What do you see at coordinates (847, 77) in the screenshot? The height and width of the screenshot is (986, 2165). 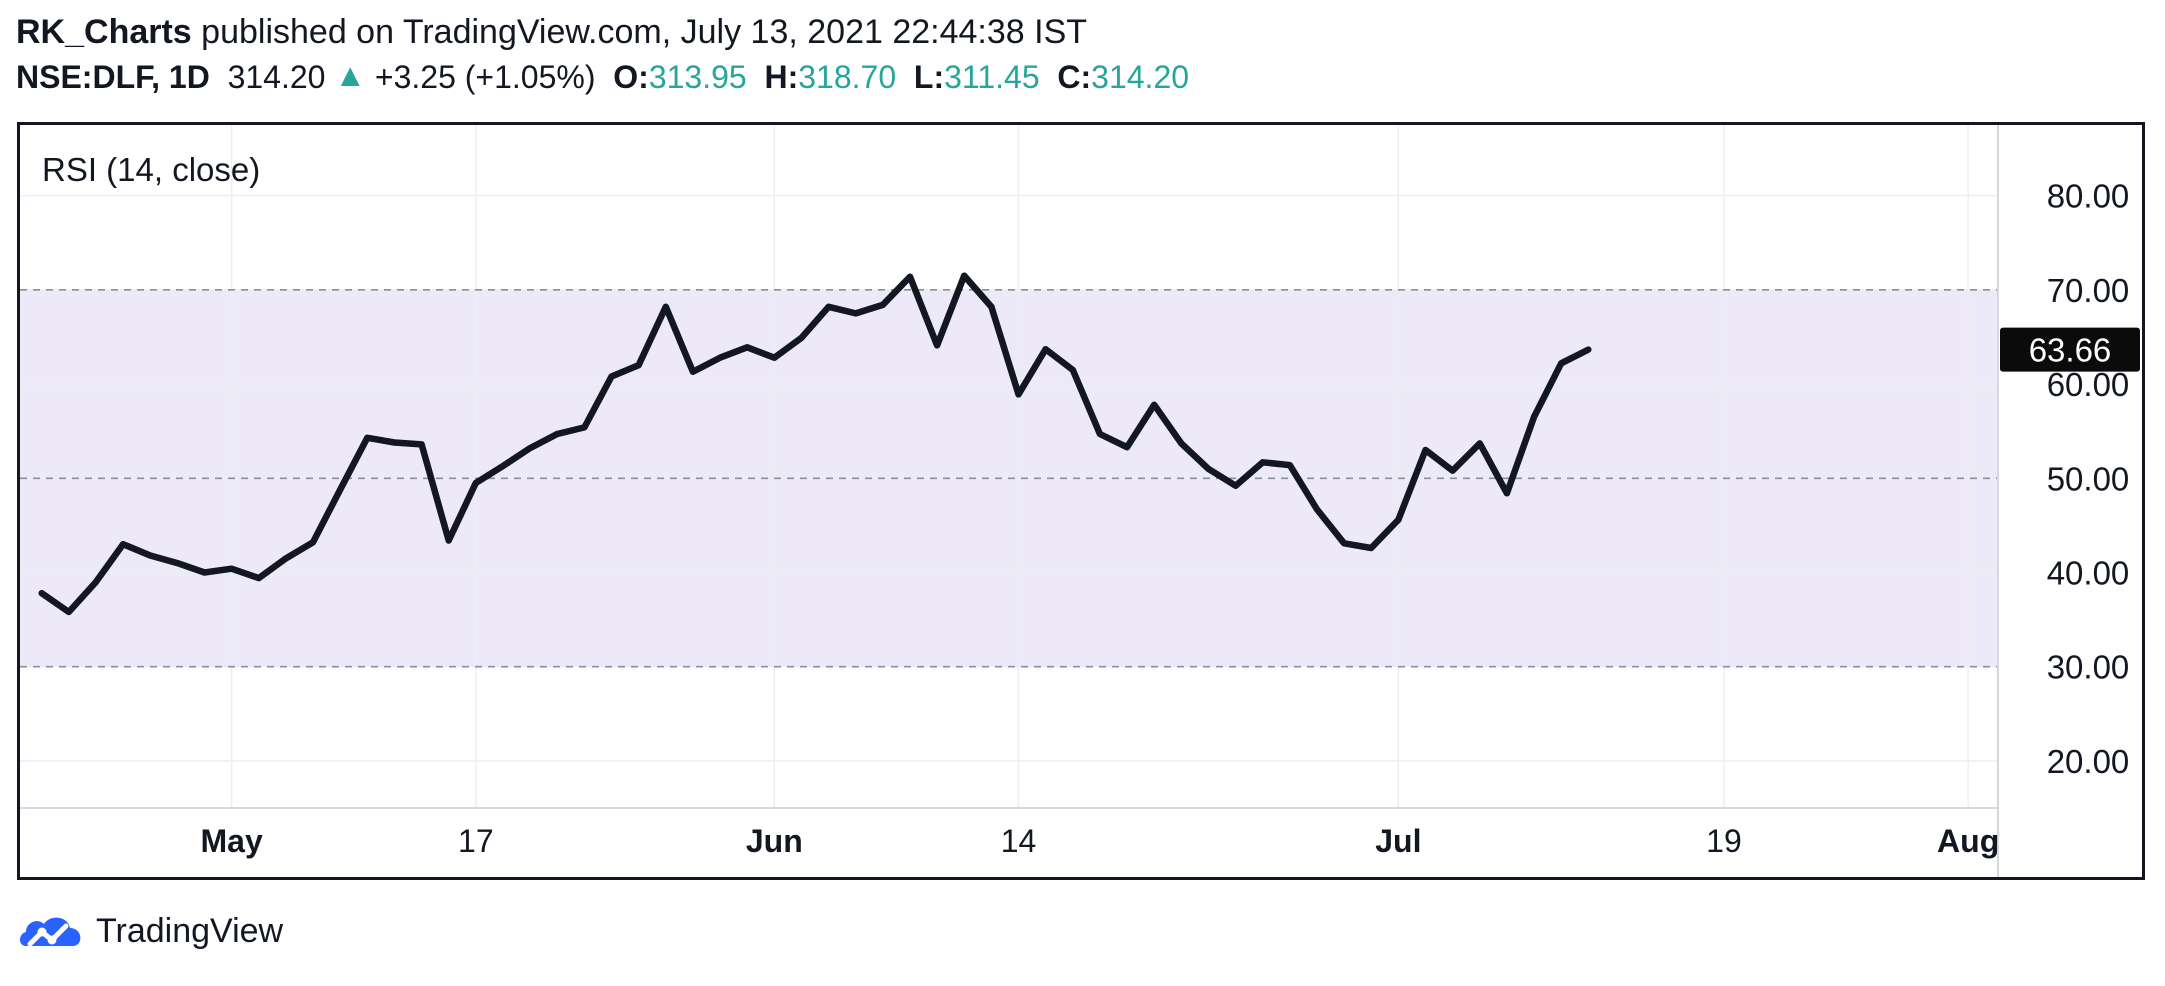 I see `high-value: 318.70` at bounding box center [847, 77].